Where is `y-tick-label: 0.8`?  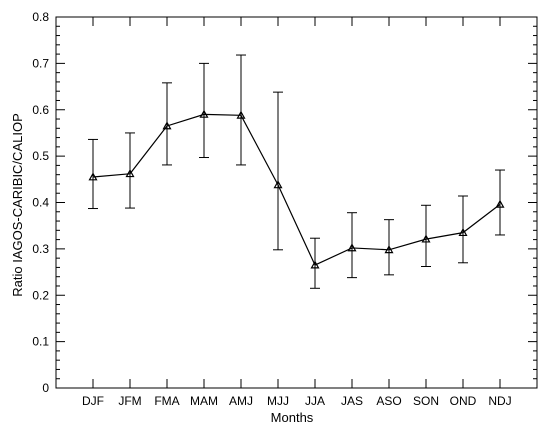 y-tick-label: 0.8 is located at coordinates (40, 17).